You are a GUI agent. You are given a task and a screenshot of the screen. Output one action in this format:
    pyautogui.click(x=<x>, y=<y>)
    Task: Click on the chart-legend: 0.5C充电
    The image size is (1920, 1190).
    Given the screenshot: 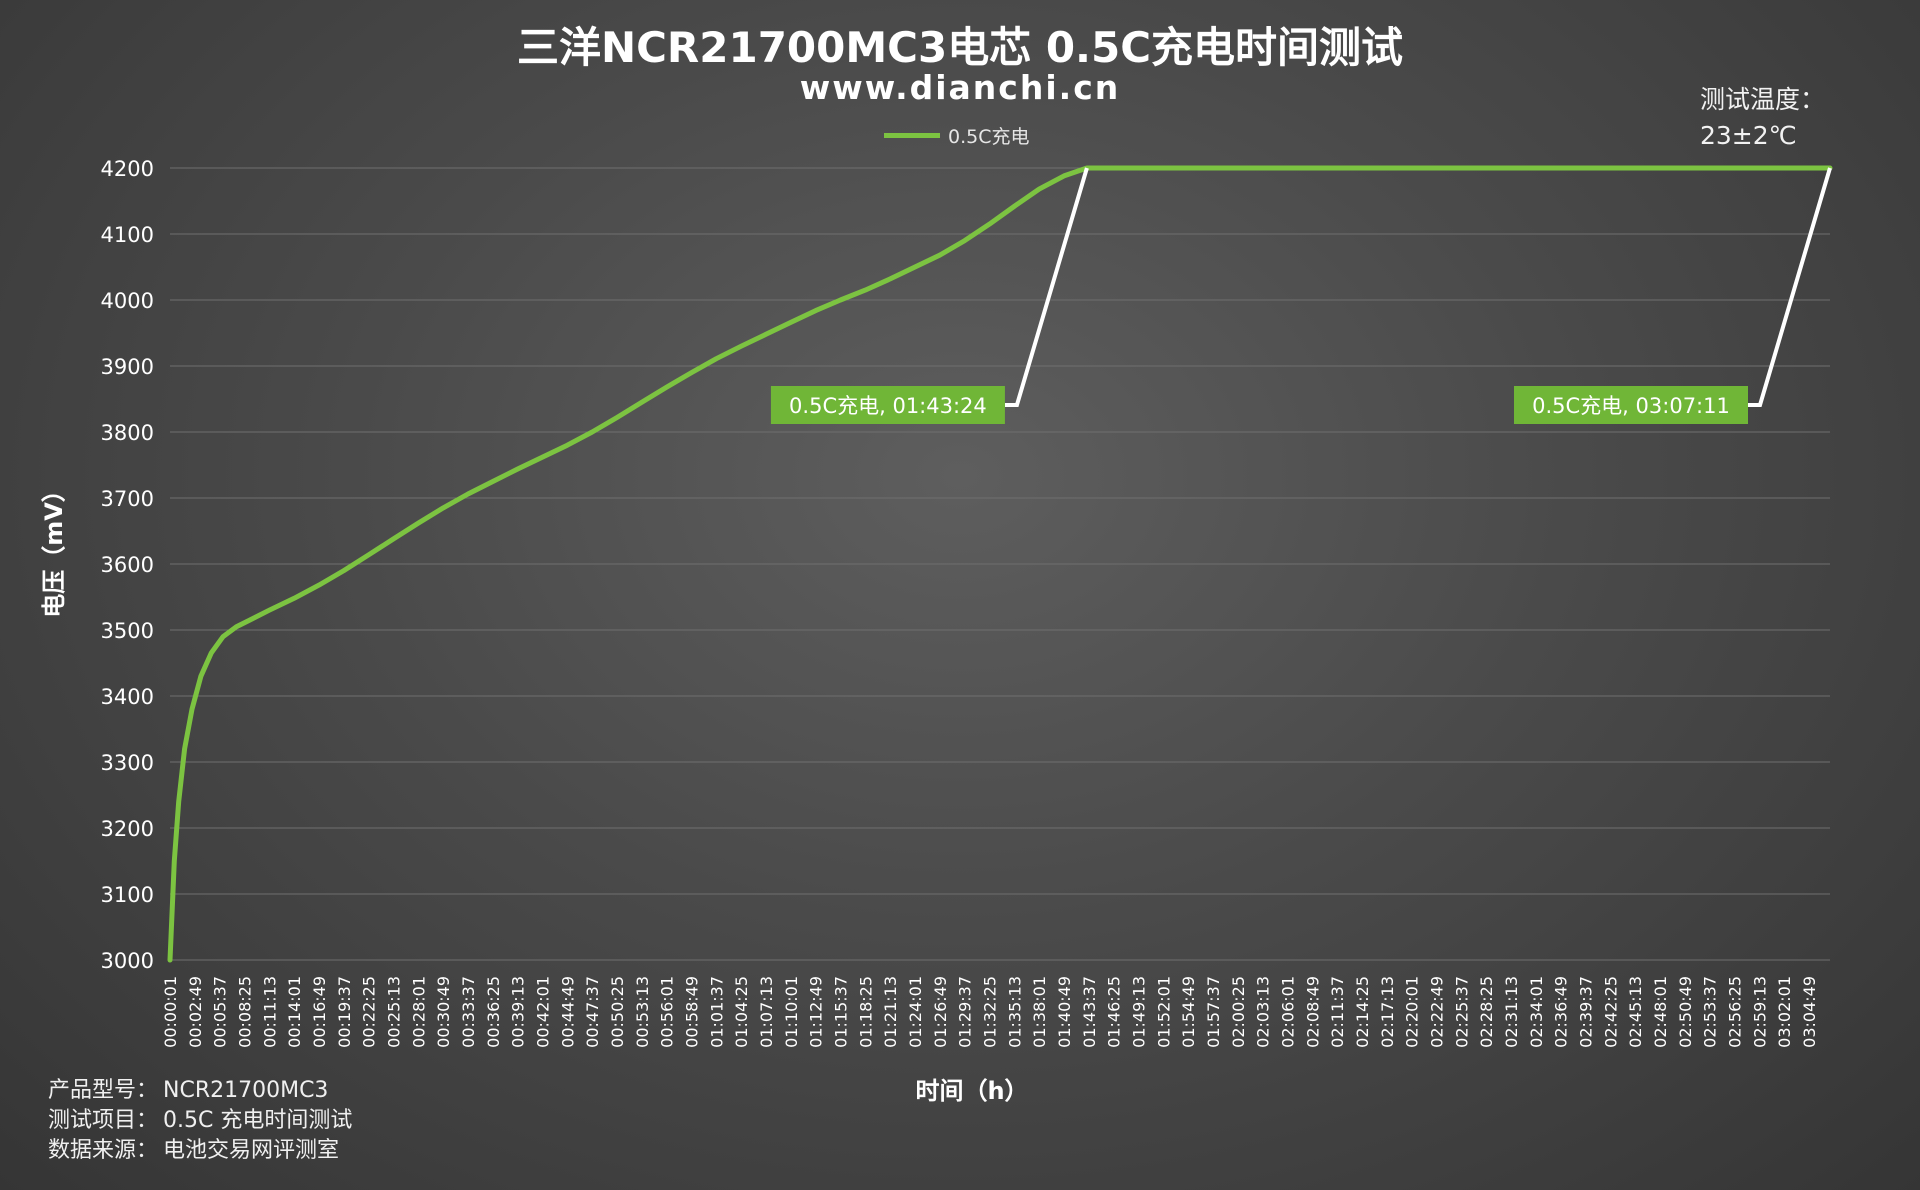 What is the action you would take?
    pyautogui.click(x=956, y=135)
    